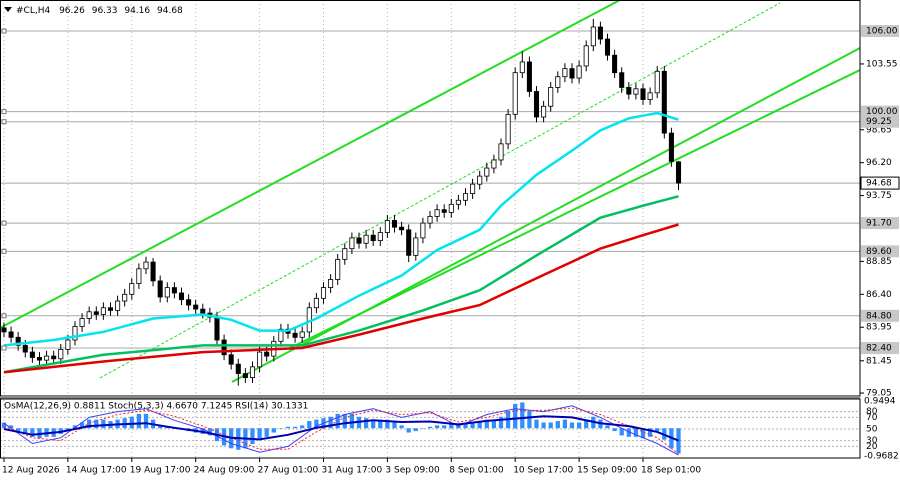 This screenshot has height=482, width=900. I want to click on open-value: 96.26, so click(72, 11).